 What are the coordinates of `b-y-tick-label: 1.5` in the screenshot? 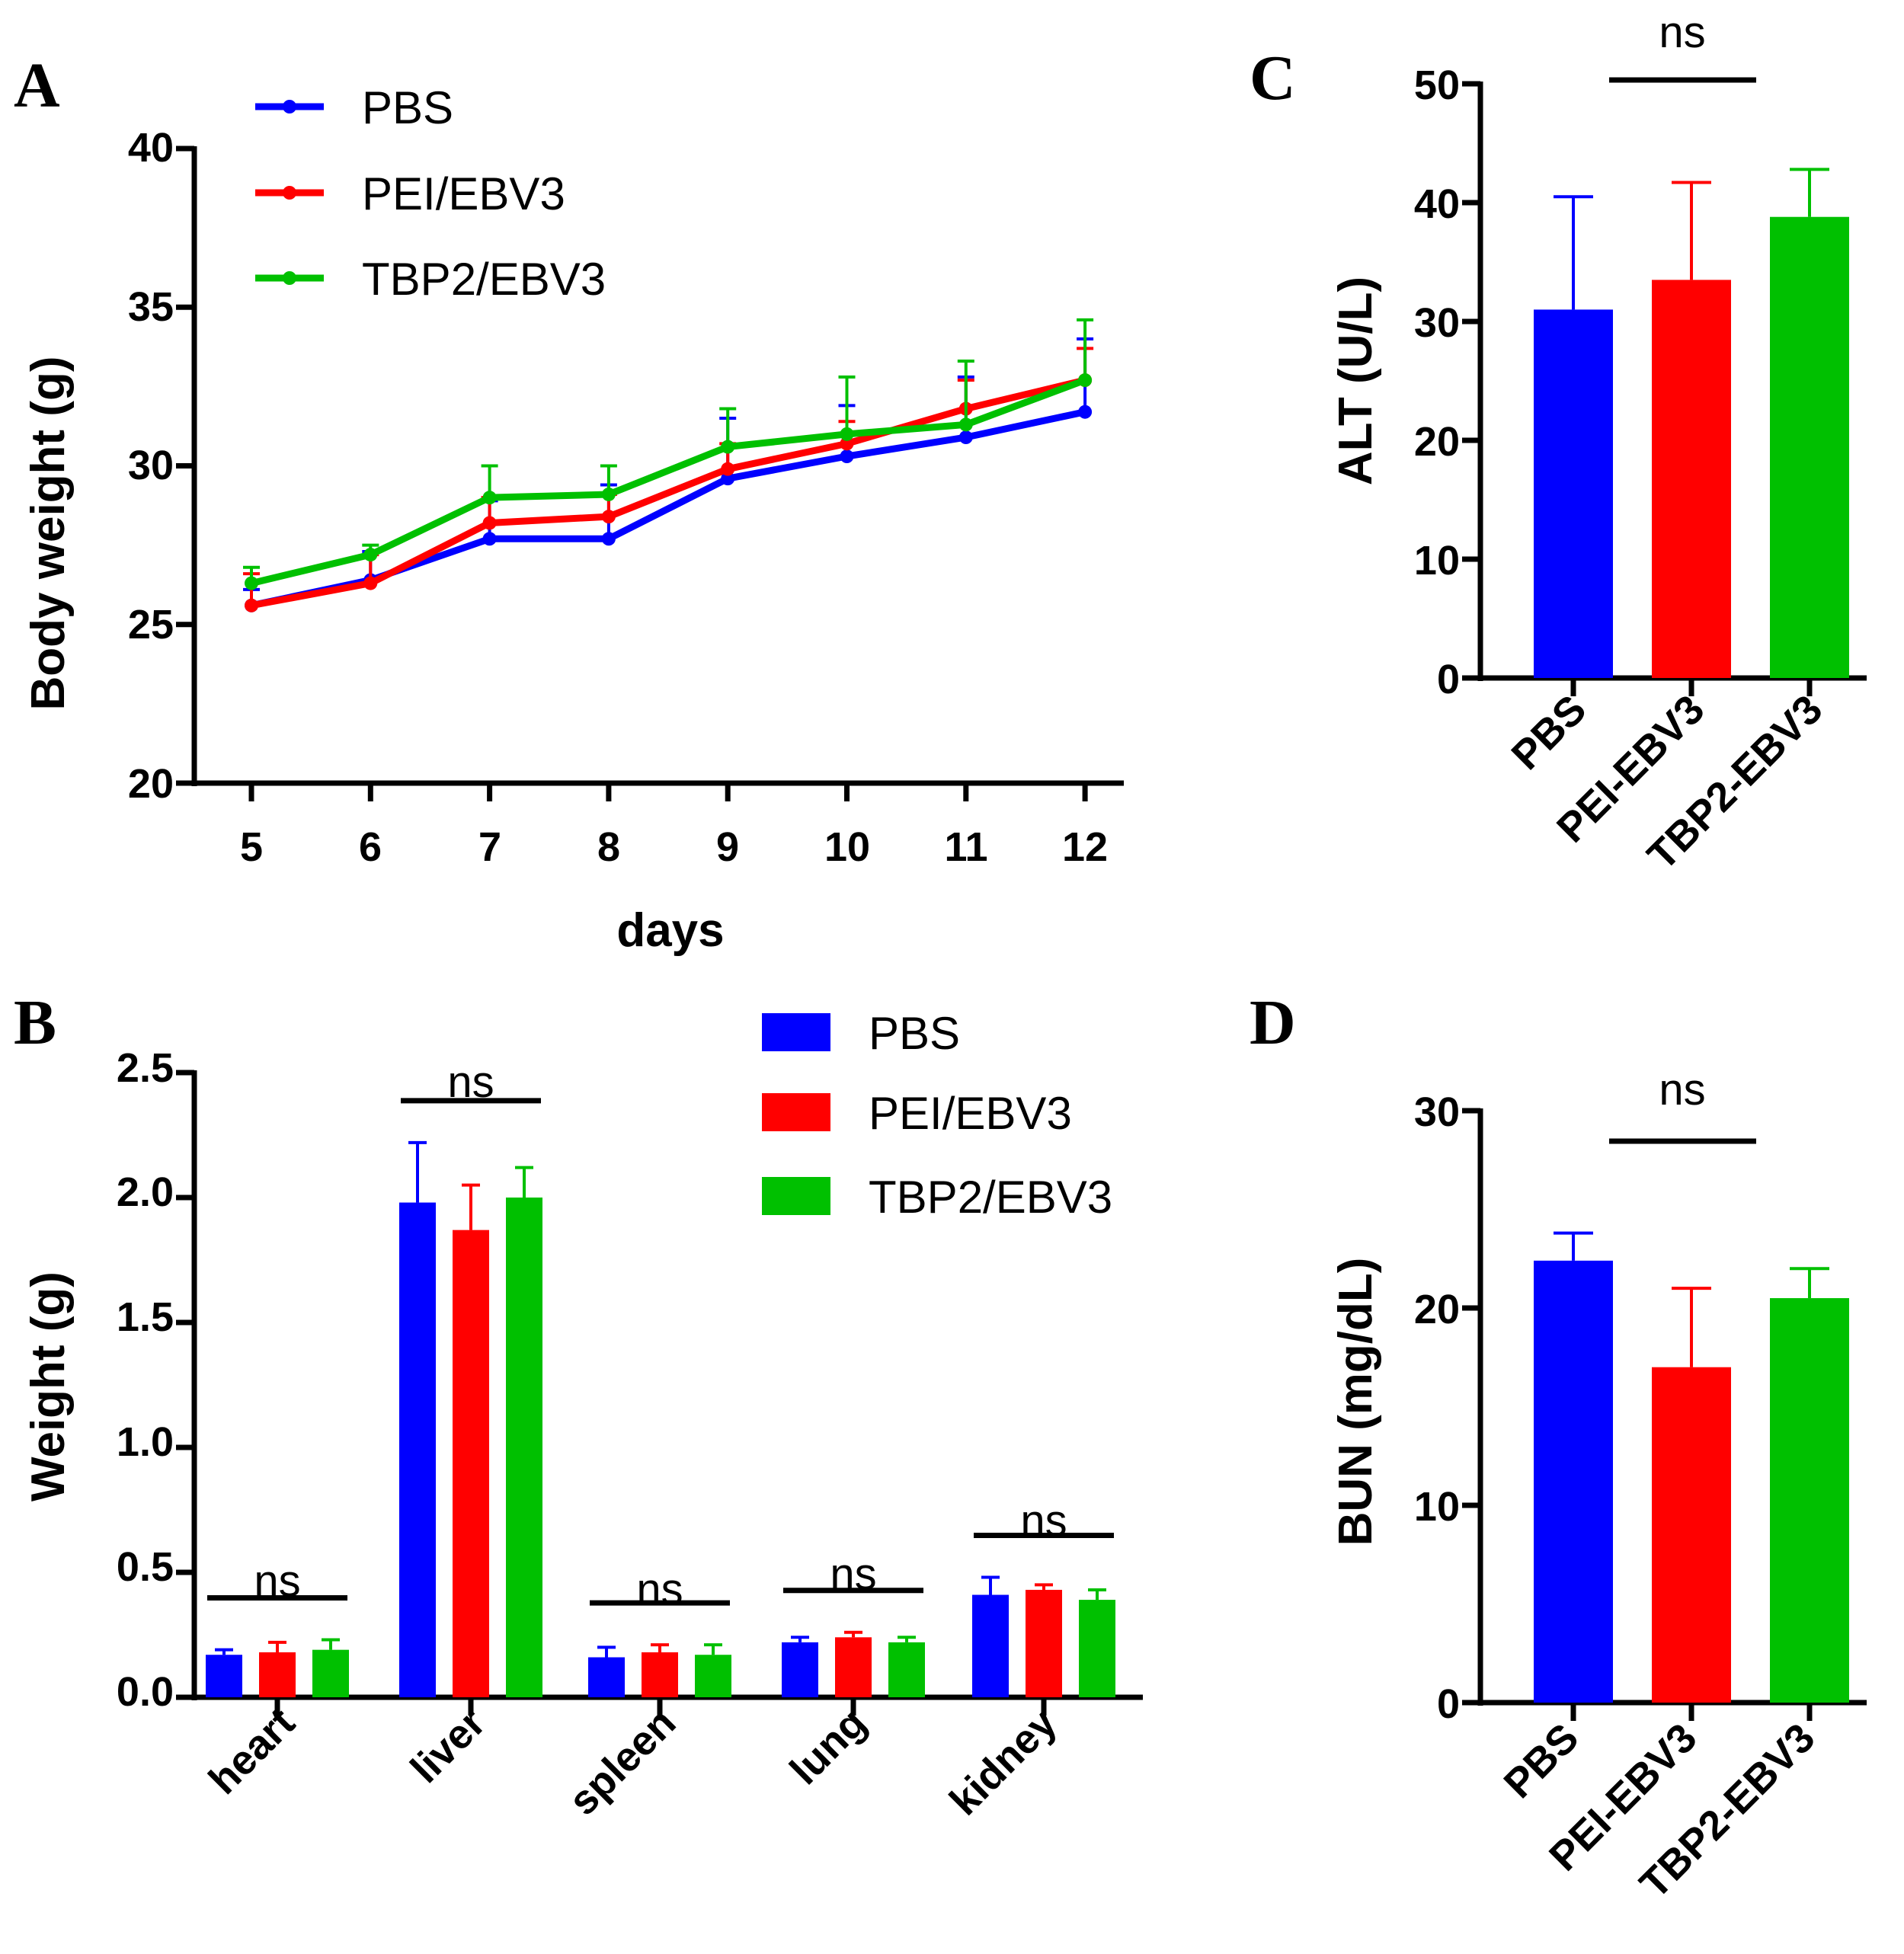 It's located at (145, 1317).